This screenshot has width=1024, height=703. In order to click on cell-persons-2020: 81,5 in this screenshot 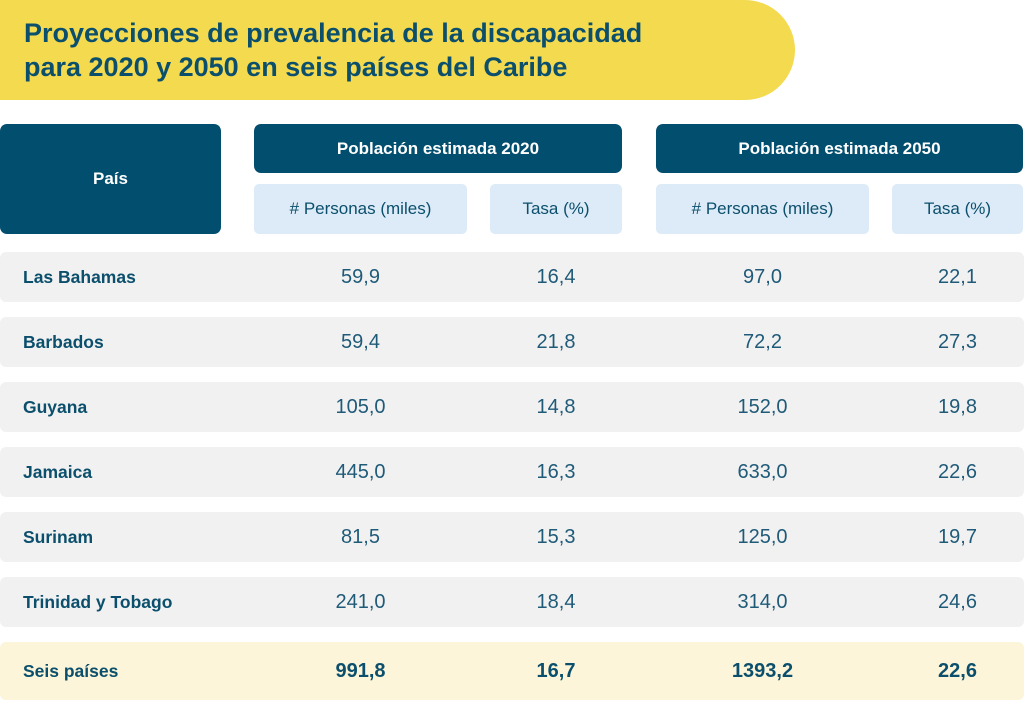, I will do `click(360, 536)`.